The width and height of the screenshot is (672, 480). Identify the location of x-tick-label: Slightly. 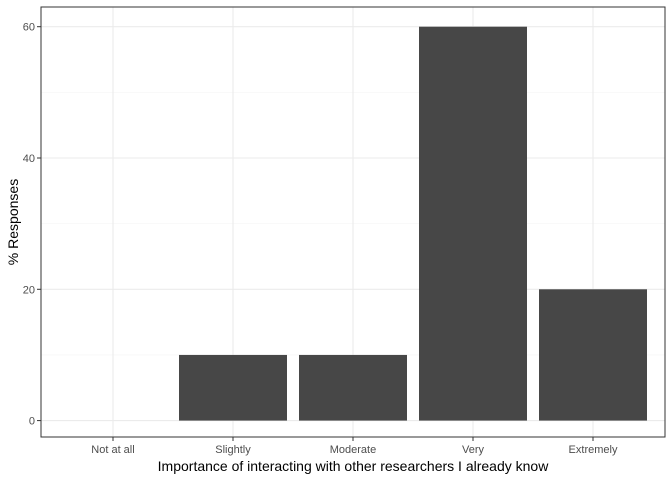
(233, 450).